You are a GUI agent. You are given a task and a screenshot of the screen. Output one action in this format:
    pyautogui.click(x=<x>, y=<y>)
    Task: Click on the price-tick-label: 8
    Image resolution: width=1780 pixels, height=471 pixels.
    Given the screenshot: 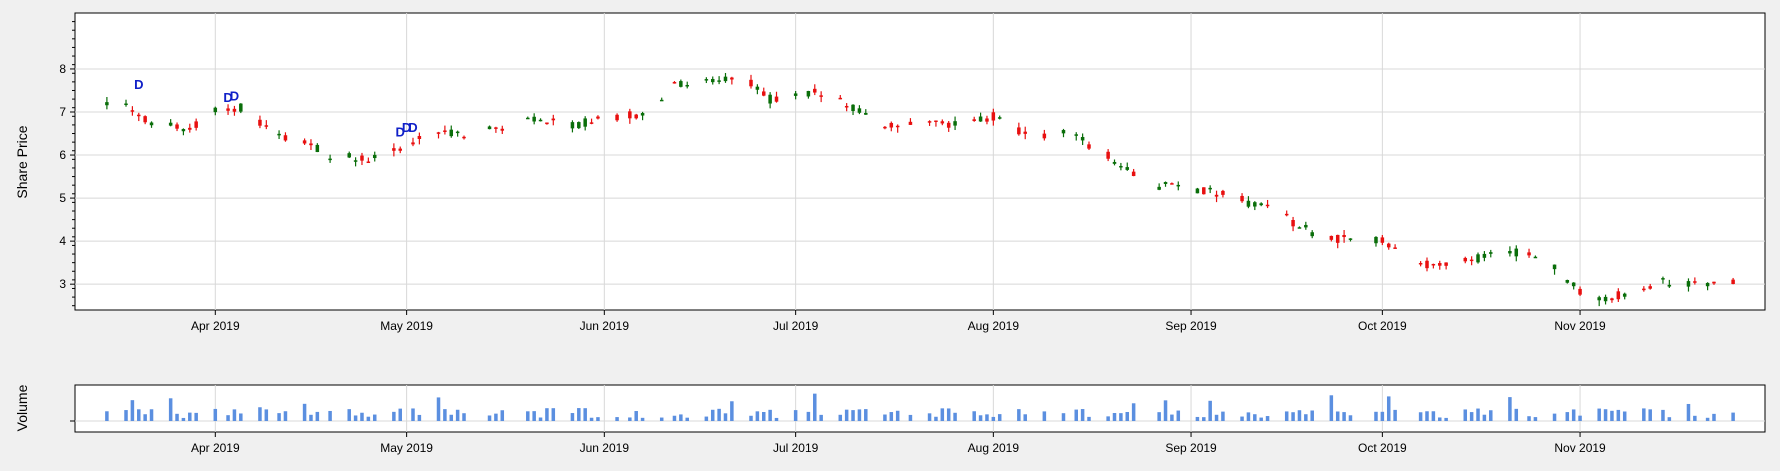 What is the action you would take?
    pyautogui.click(x=62, y=69)
    